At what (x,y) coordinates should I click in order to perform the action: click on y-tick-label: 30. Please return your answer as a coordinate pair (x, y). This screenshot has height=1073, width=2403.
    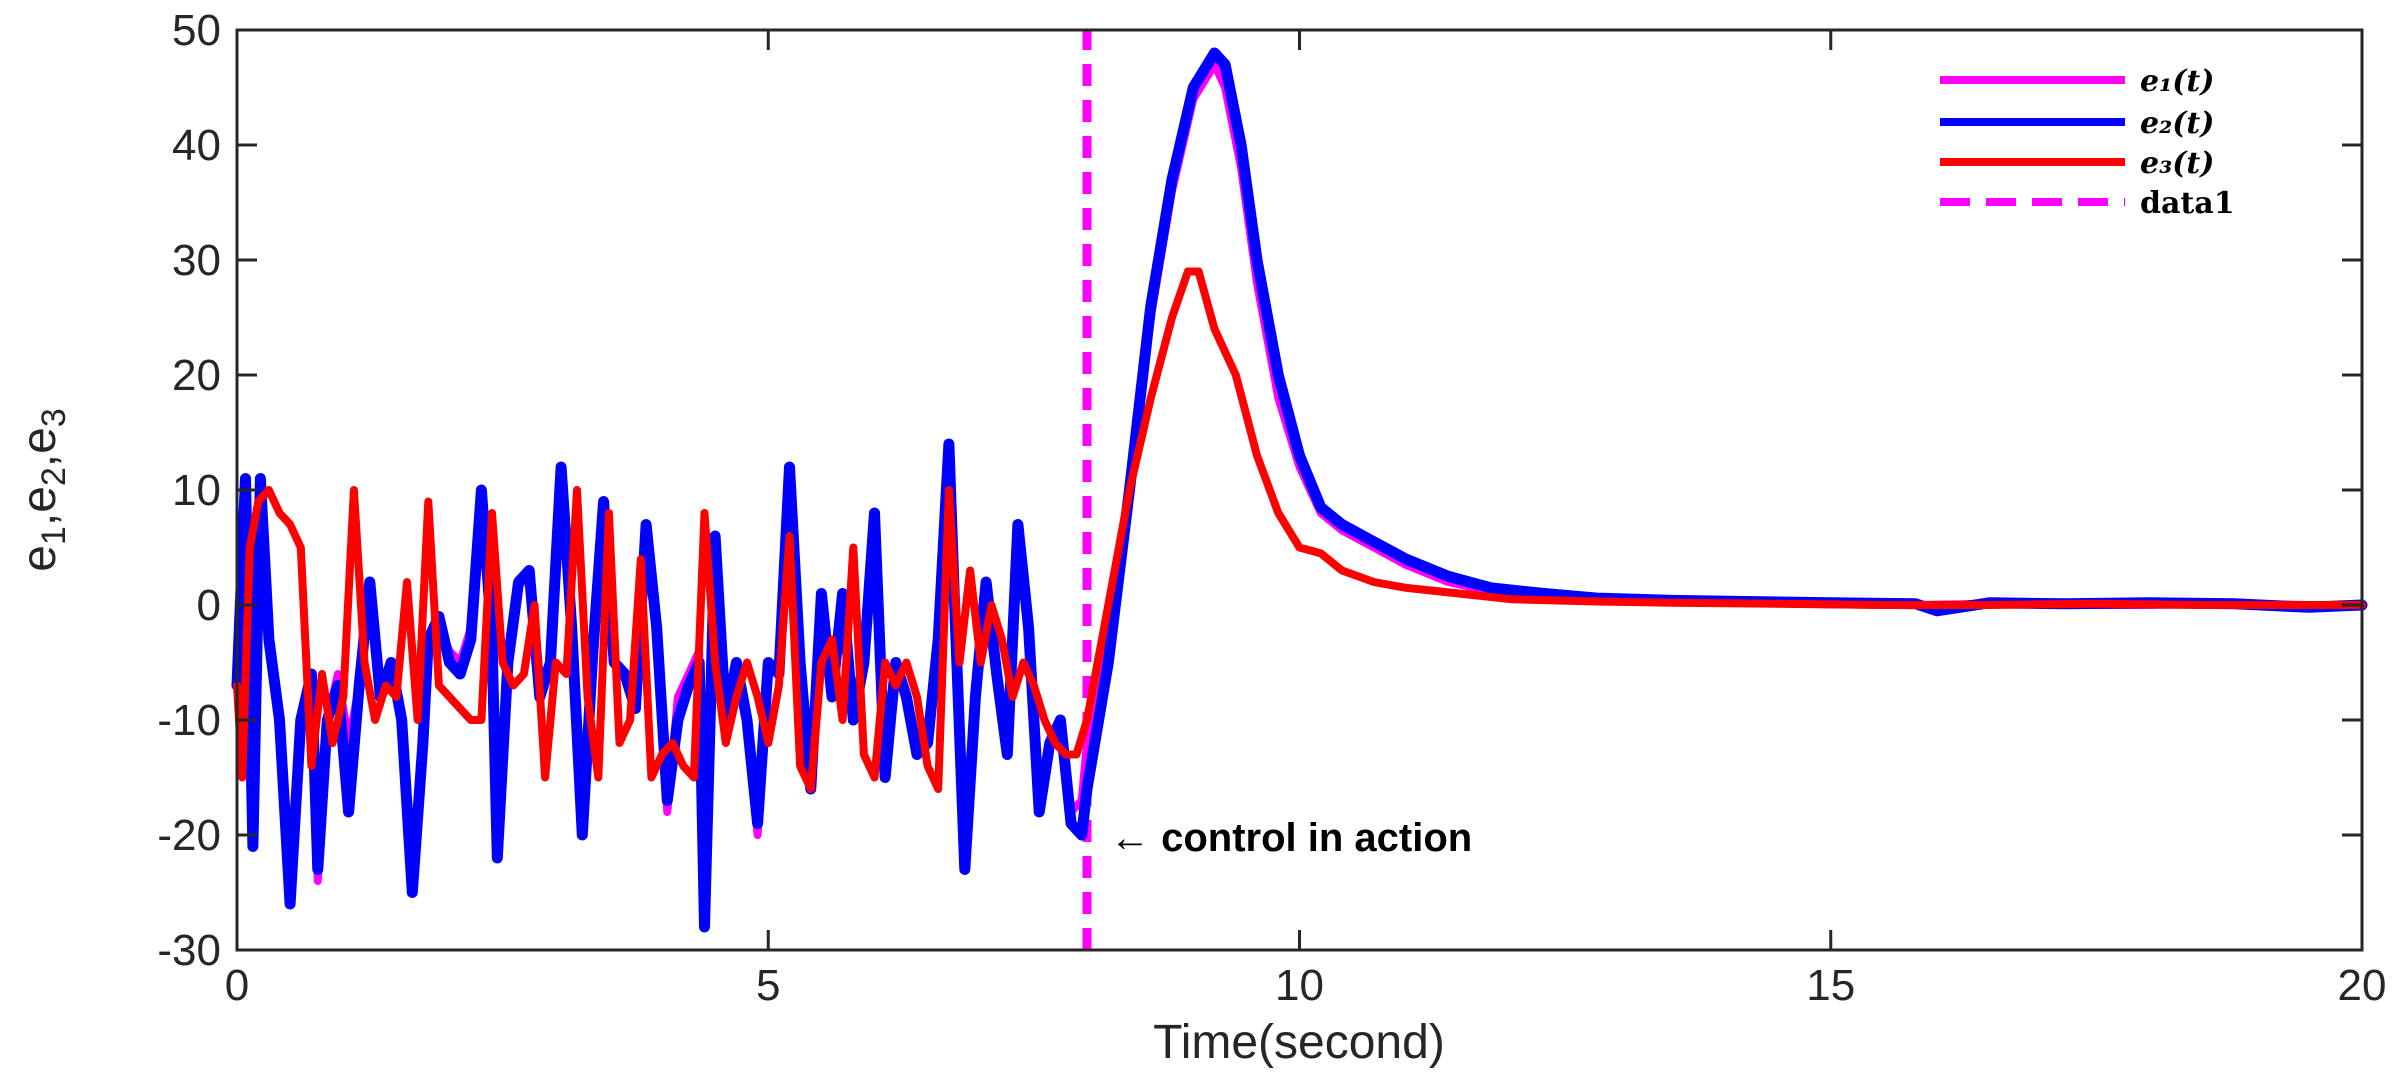
    Looking at the image, I should click on (196, 260).